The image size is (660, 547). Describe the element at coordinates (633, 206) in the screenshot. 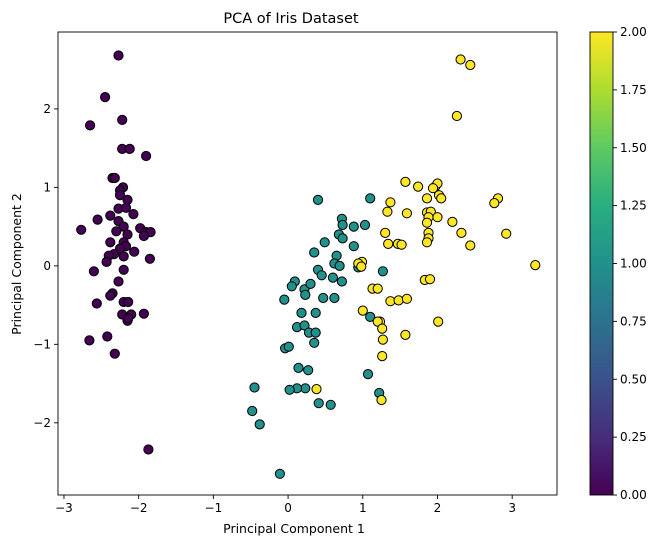

I see `colorbar-tick-label: 1.25` at that location.